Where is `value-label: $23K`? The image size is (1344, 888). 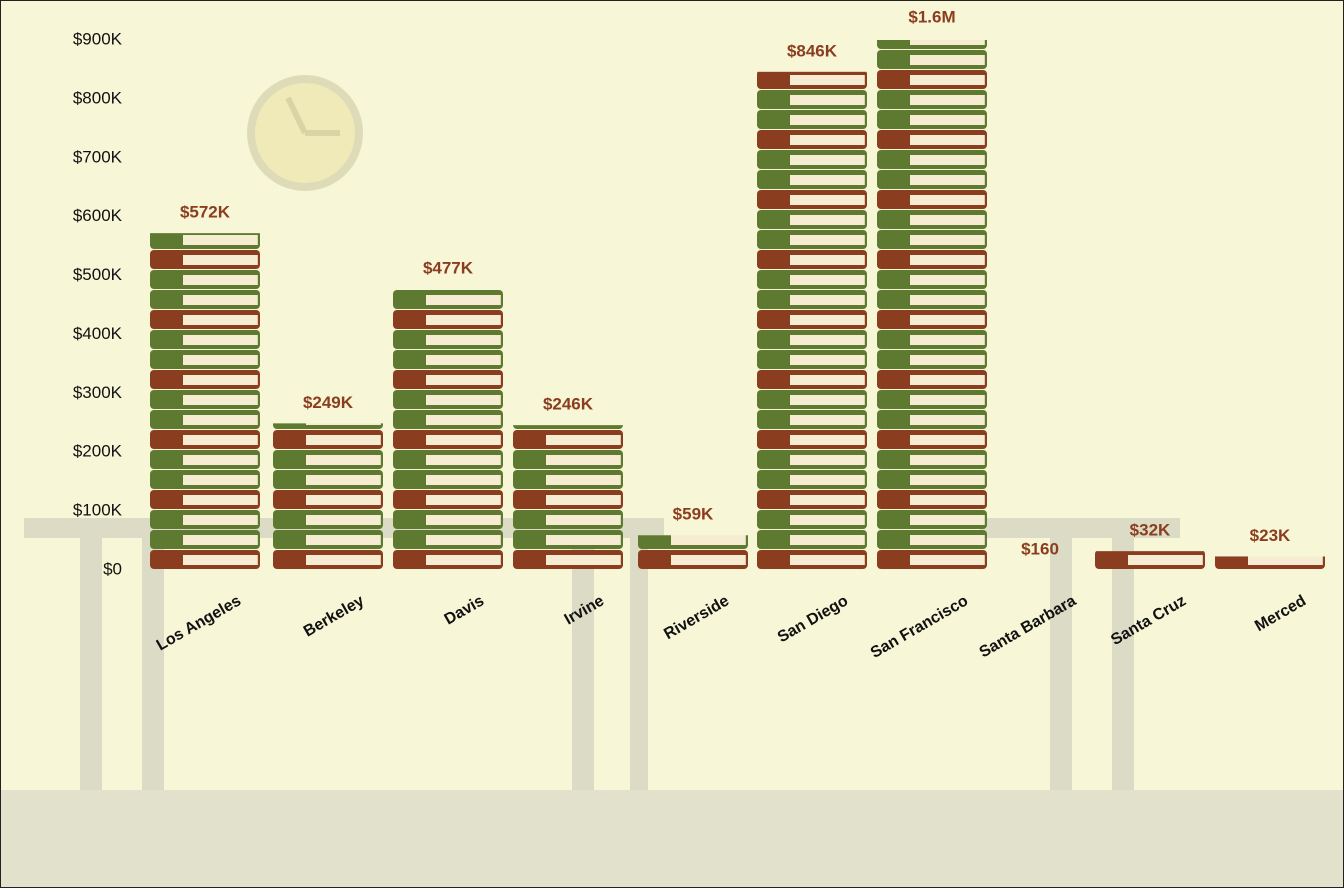 value-label: $23K is located at coordinates (1270, 535).